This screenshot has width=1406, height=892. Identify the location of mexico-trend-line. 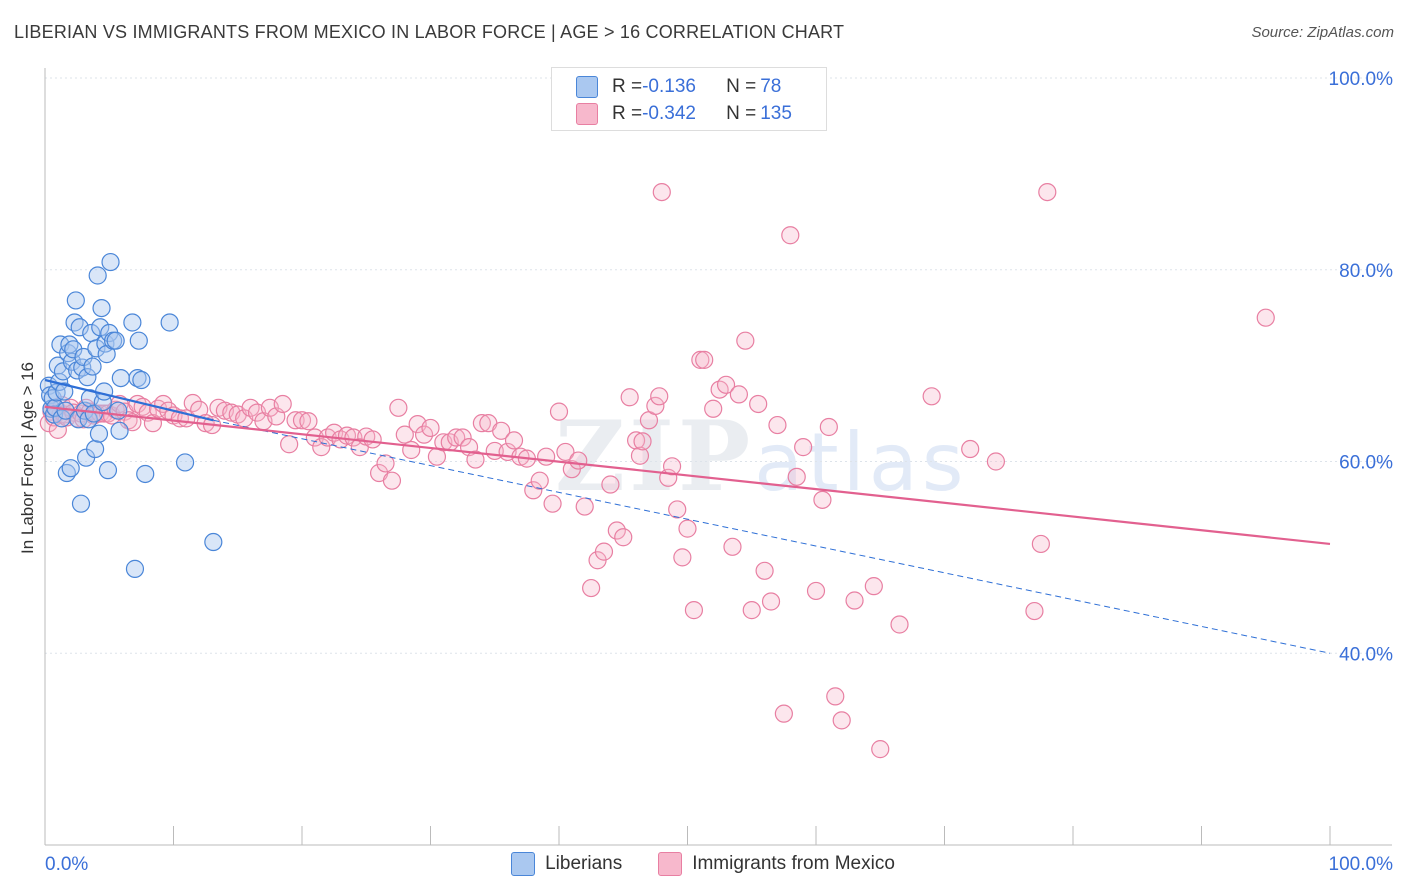
(687, 475).